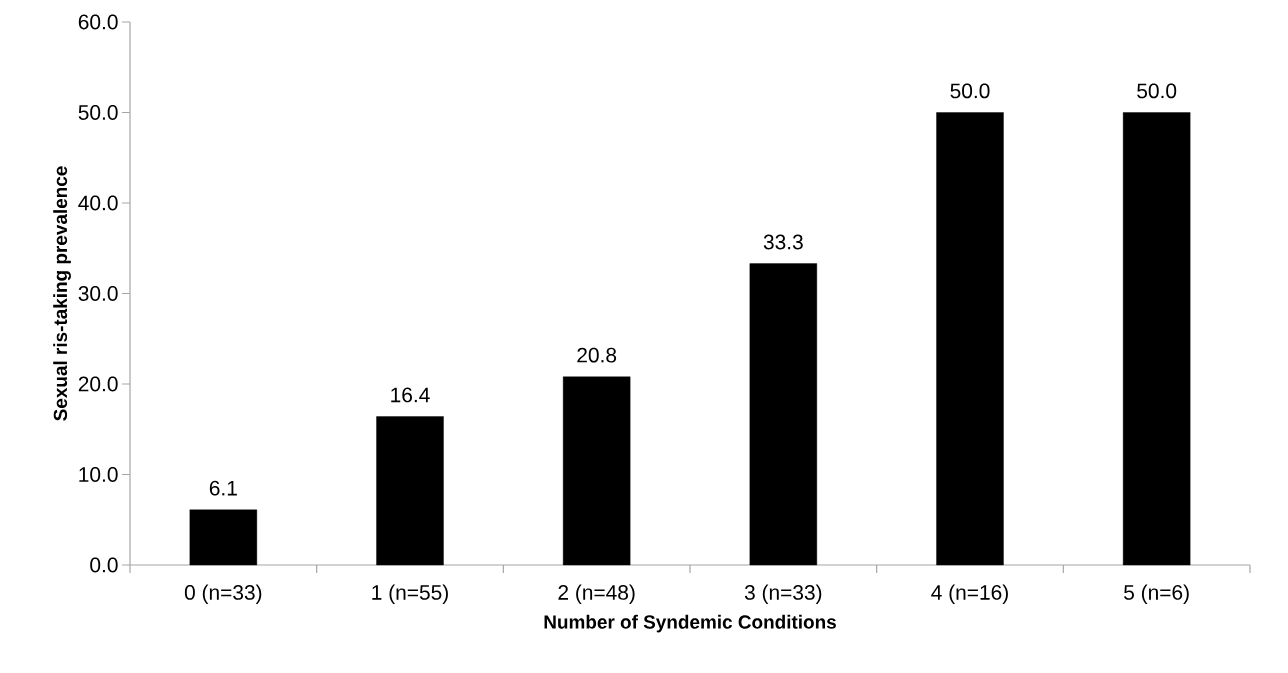 The height and width of the screenshot is (673, 1288). What do you see at coordinates (690, 623) in the screenshot?
I see `x-axis-title: Number of Syndemic Conditions` at bounding box center [690, 623].